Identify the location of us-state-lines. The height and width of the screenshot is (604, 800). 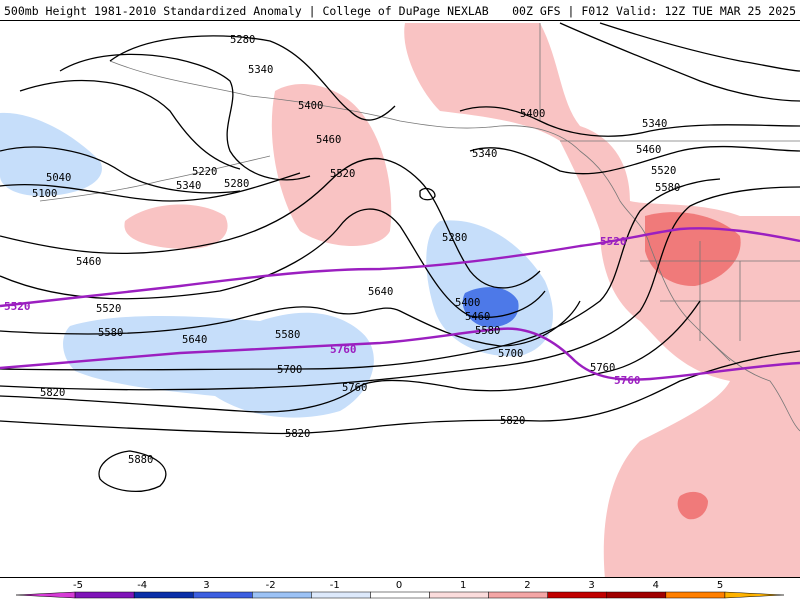
(720, 291).